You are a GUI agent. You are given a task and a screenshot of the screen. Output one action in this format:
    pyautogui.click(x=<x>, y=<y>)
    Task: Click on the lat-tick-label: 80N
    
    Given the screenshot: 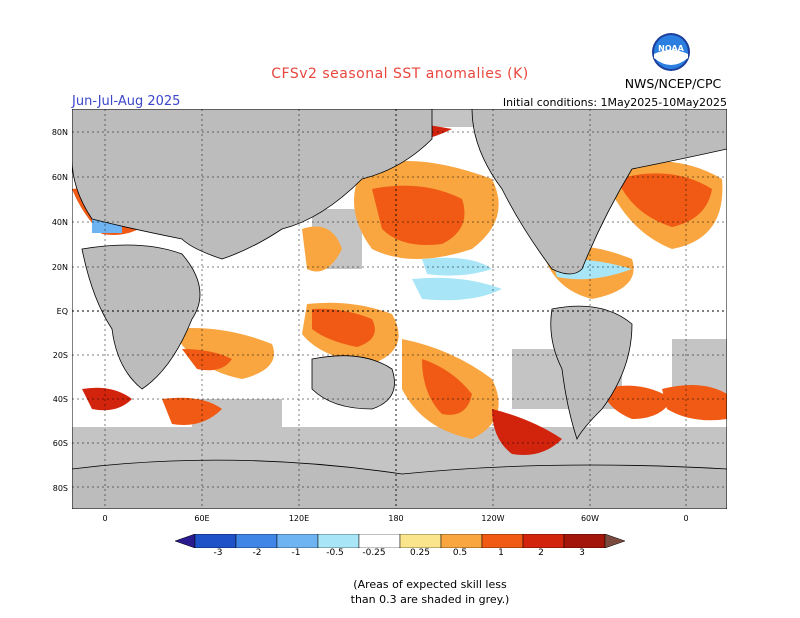 What is the action you would take?
    pyautogui.click(x=59, y=132)
    